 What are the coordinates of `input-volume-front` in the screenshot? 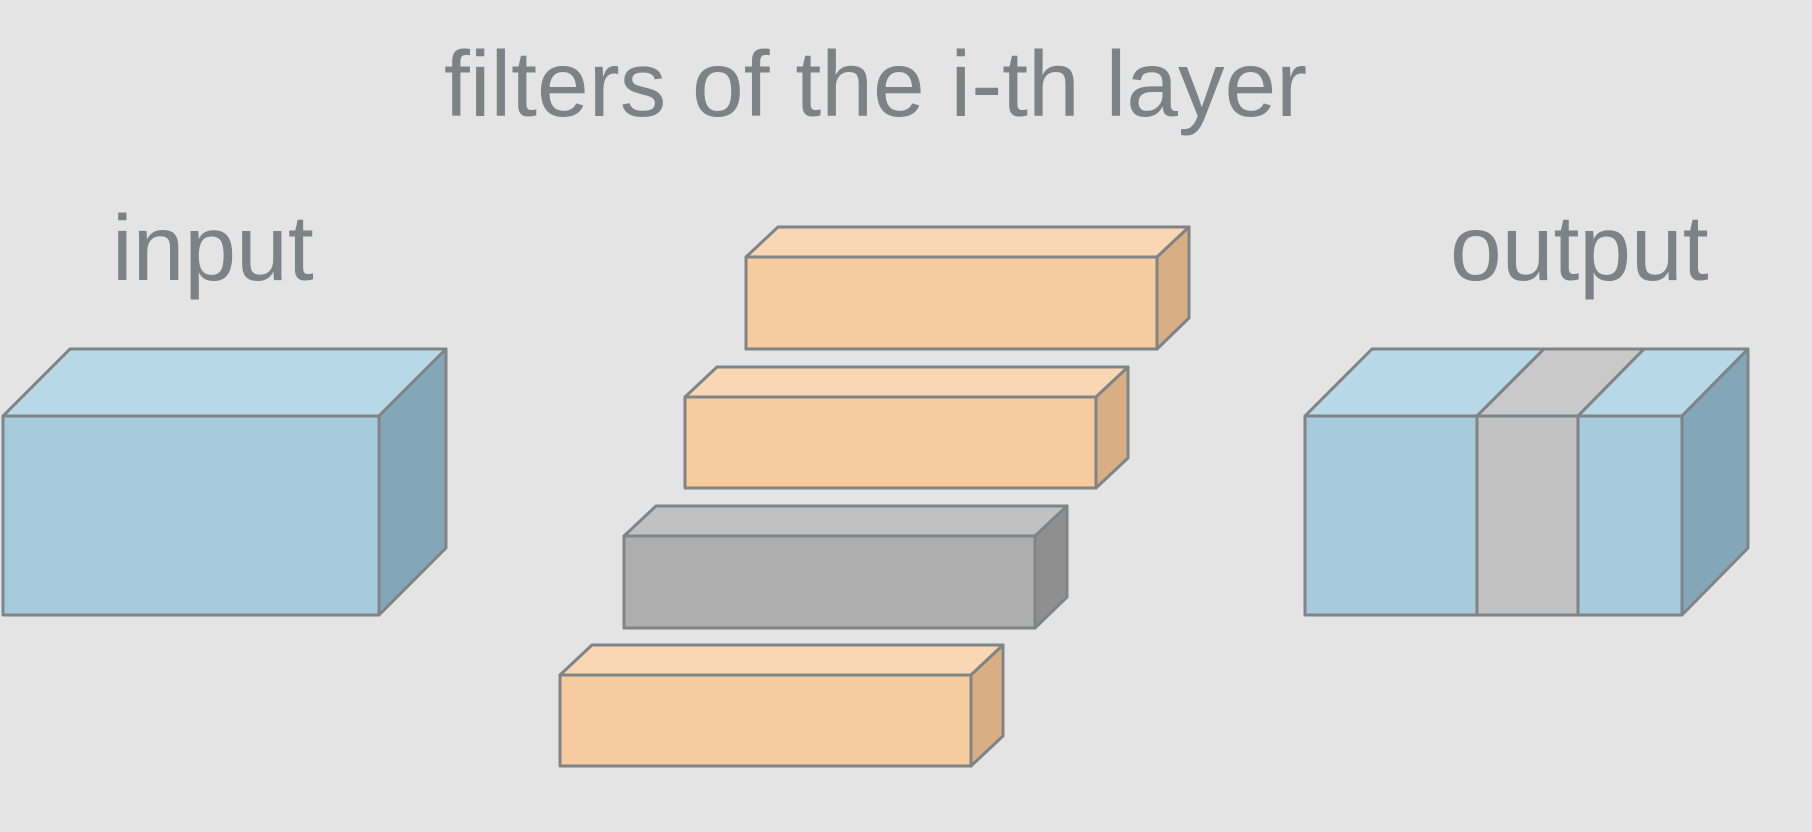 It's located at (191, 515).